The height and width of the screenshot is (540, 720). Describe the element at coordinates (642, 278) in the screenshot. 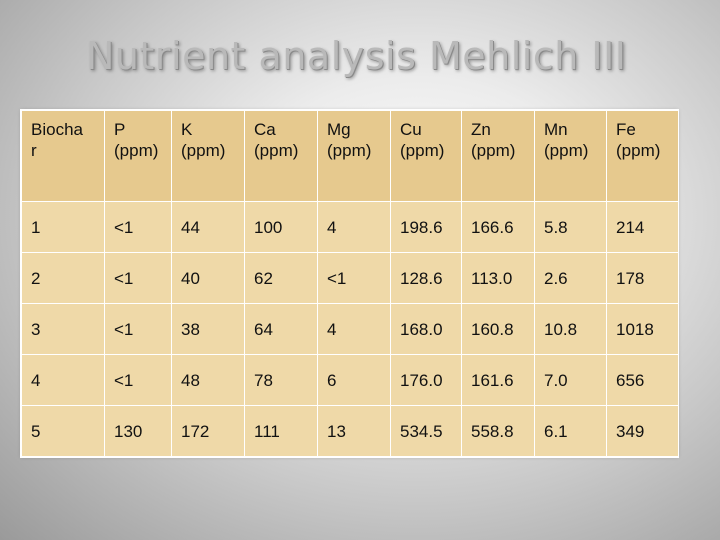

I see `table-cell: 178` at that location.